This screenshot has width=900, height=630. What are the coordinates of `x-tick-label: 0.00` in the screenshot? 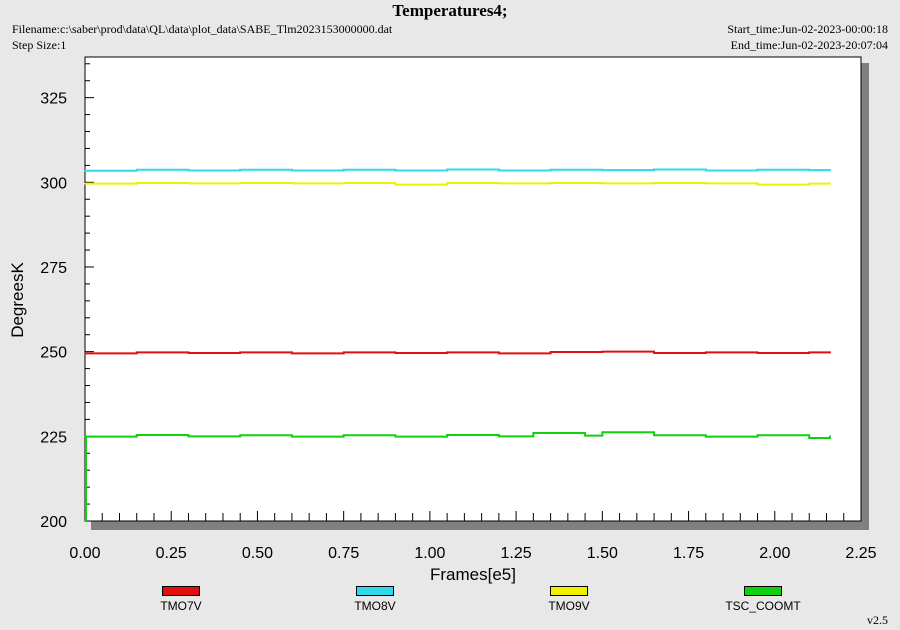 It's located at (84, 553).